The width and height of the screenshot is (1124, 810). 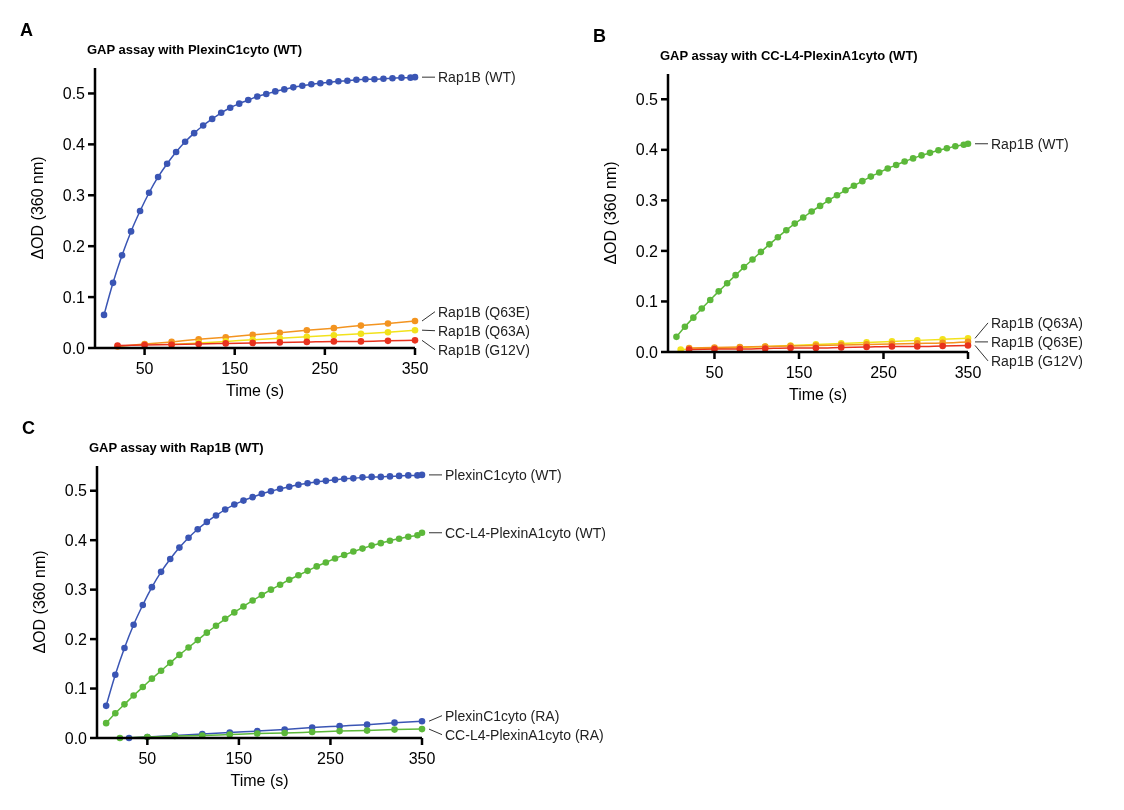 I want to click on text: A, so click(x=26, y=30).